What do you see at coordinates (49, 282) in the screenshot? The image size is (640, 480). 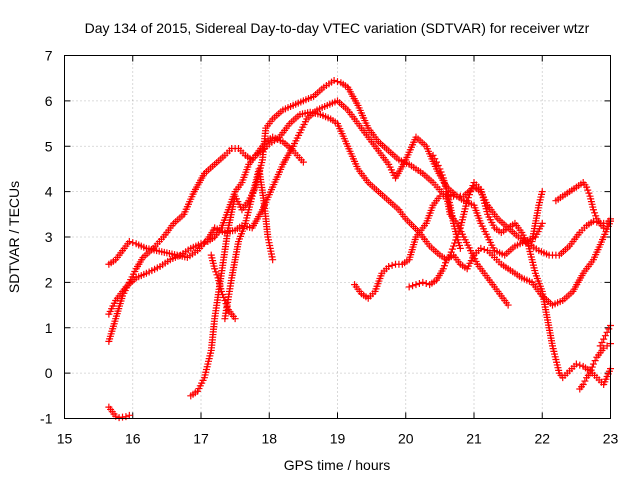 I see `y-tick-label: 2` at bounding box center [49, 282].